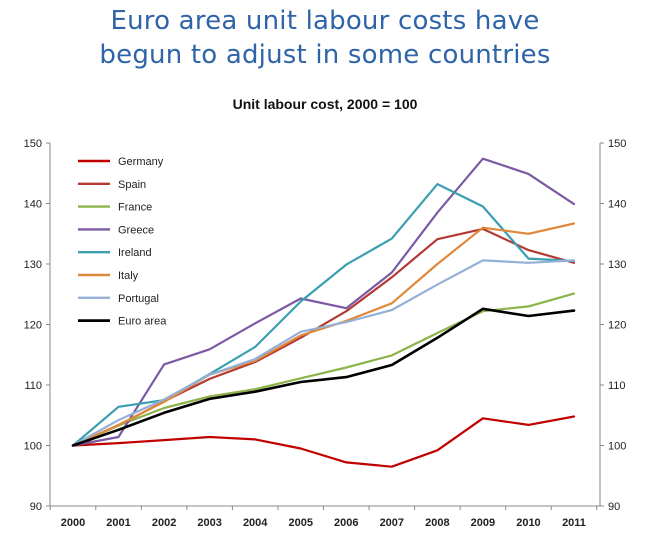 The image size is (650, 544). I want to click on legend-item-germany: Germany, so click(121, 162).